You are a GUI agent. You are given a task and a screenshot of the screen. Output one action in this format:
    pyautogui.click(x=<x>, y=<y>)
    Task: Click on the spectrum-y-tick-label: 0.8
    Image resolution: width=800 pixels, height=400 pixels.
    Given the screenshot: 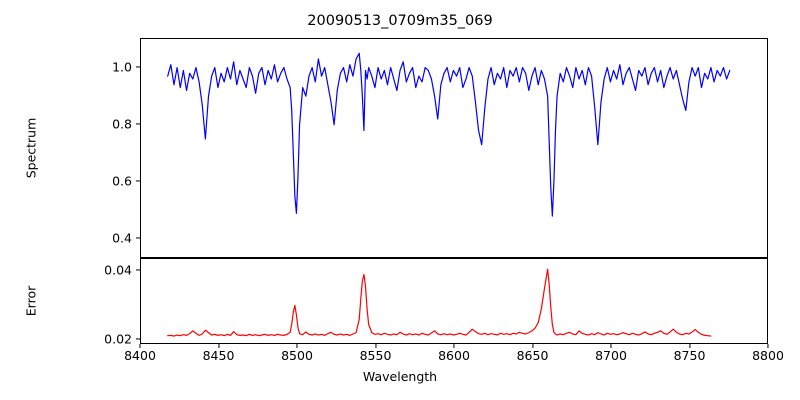 What is the action you would take?
    pyautogui.click(x=122, y=124)
    